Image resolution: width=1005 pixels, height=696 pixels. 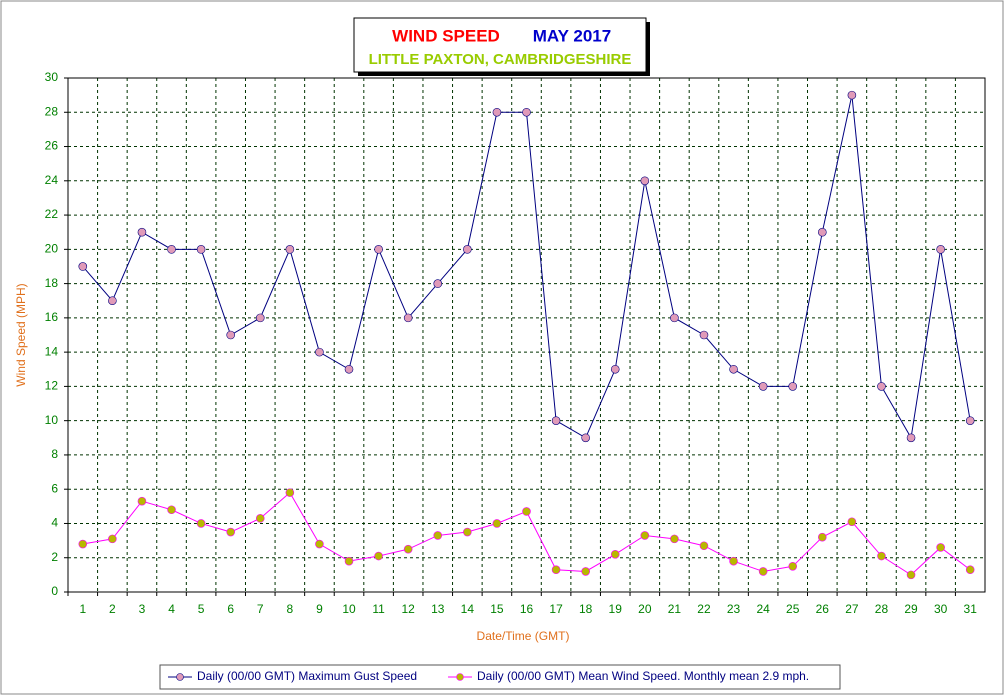 What do you see at coordinates (52, 180) in the screenshot?
I see `y-tick-label: 24` at bounding box center [52, 180].